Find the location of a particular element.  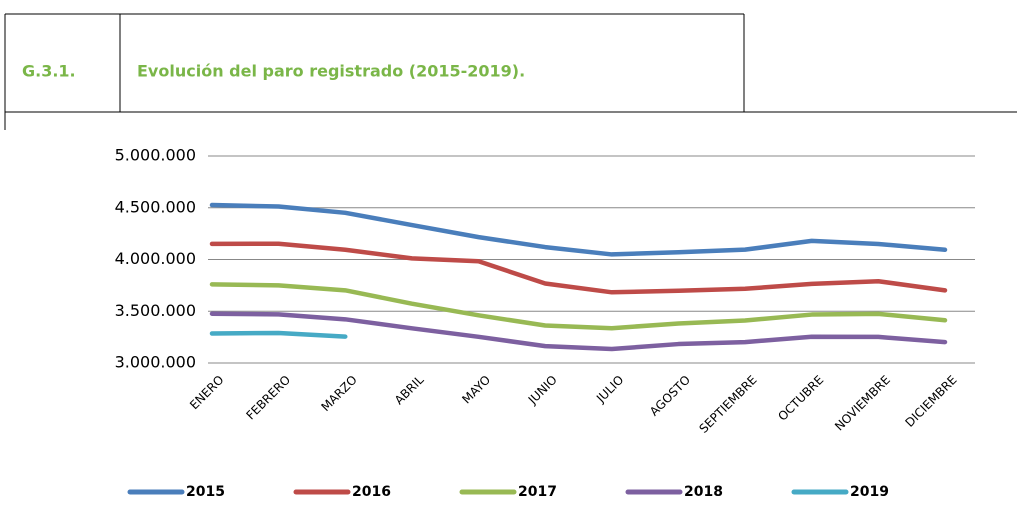

x-tick-label: JULIO is located at coordinates (609, 389).